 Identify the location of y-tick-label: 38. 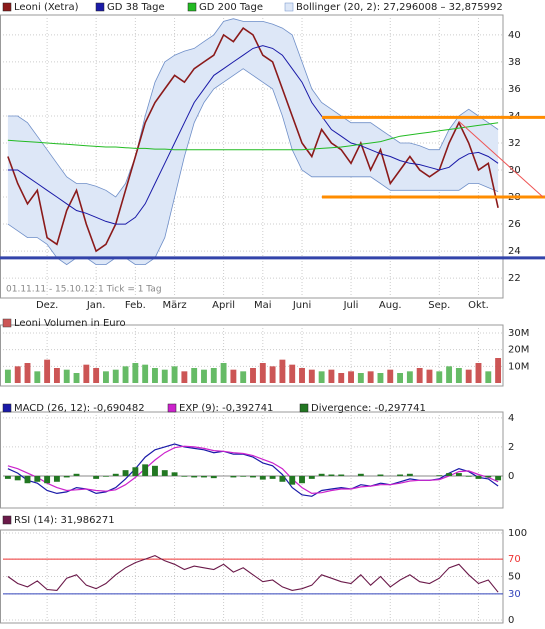
(514, 62).